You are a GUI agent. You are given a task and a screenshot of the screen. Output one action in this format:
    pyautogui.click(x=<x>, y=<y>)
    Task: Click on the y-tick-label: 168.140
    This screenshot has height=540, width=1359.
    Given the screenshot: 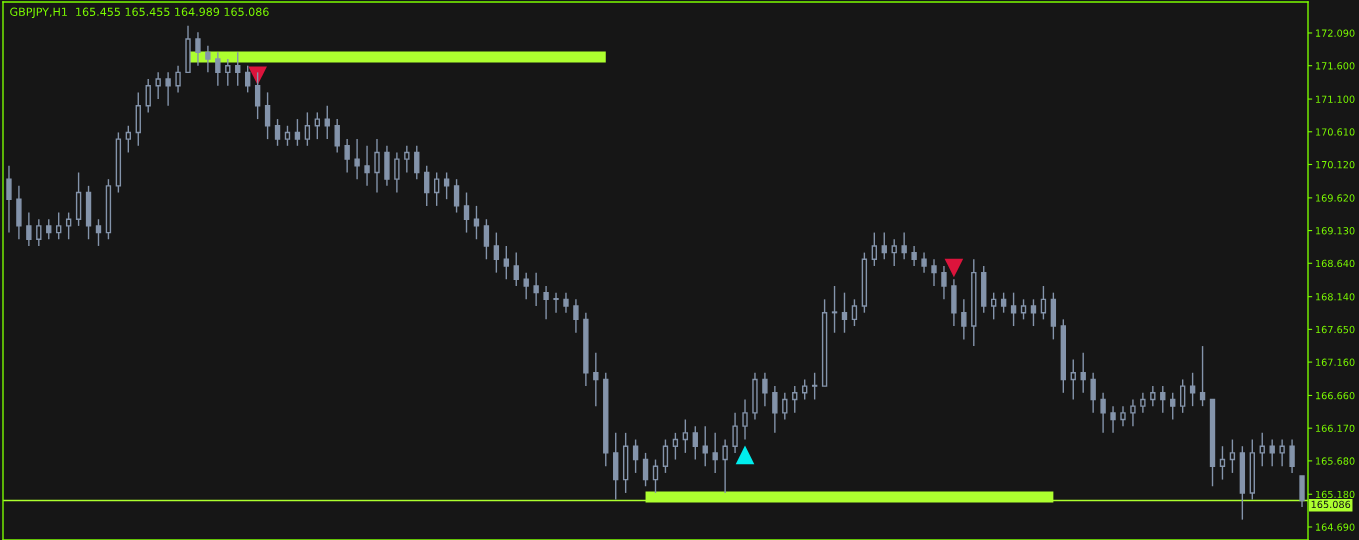 What is the action you would take?
    pyautogui.click(x=1335, y=297)
    